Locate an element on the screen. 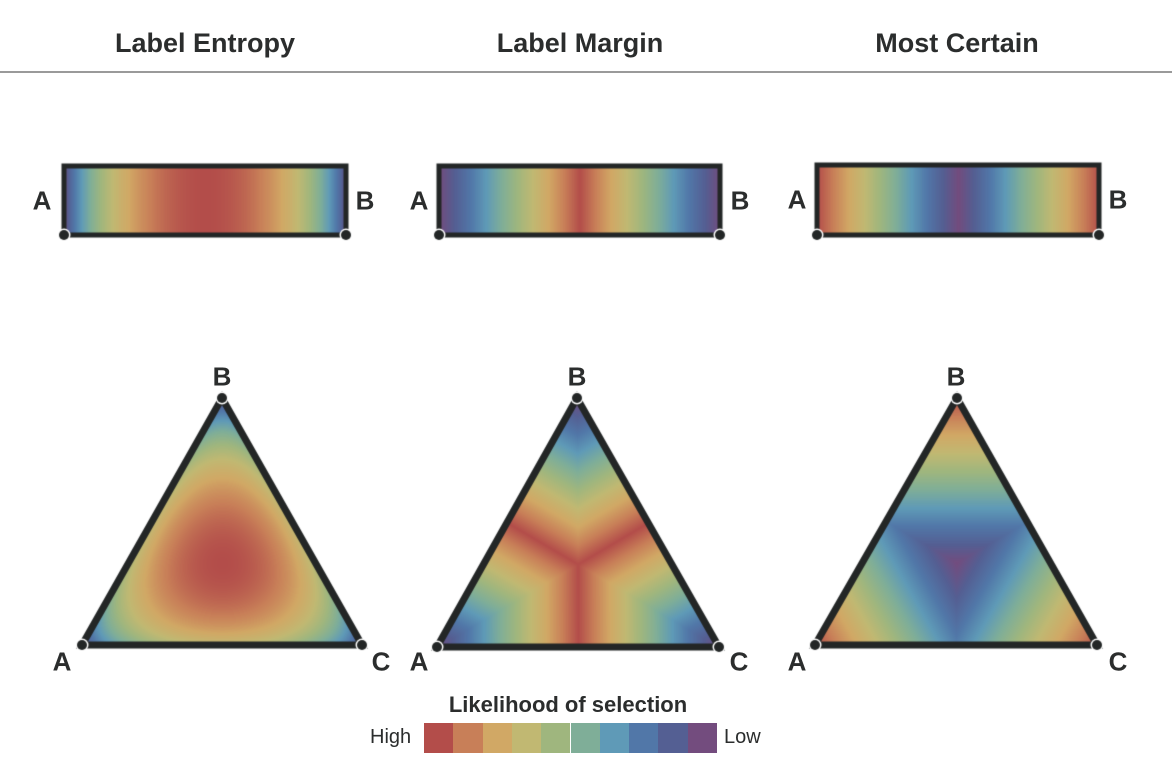  tri3-label-a: A is located at coordinates (797, 661).